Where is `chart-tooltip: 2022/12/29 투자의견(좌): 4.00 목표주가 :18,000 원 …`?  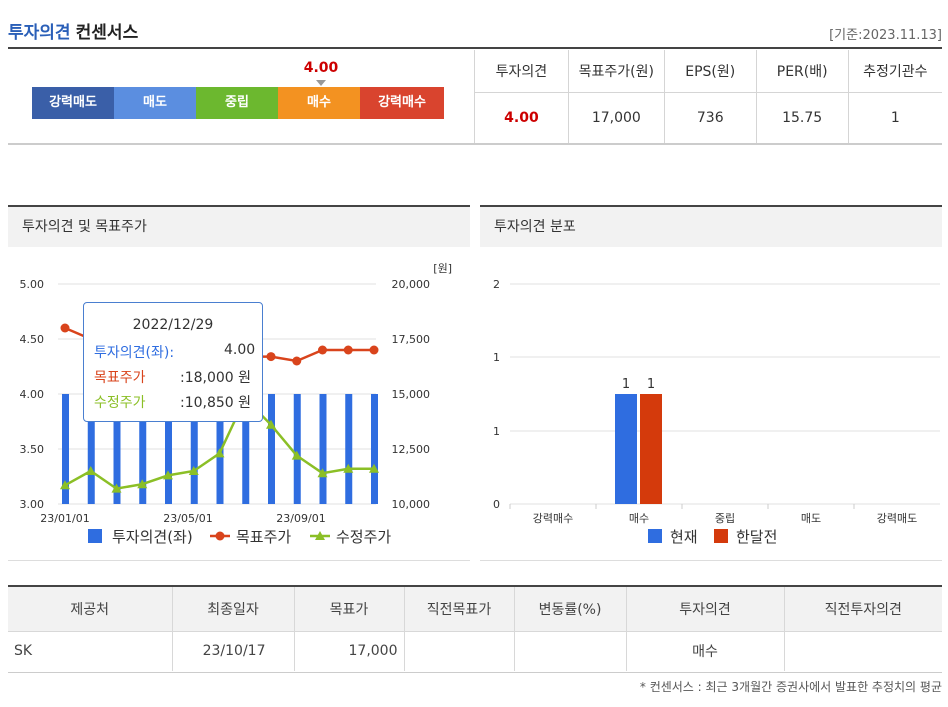
chart-tooltip: 2022/12/29 투자의견(좌): 4.00 목표주가 :18,000 원 … is located at coordinates (173, 362).